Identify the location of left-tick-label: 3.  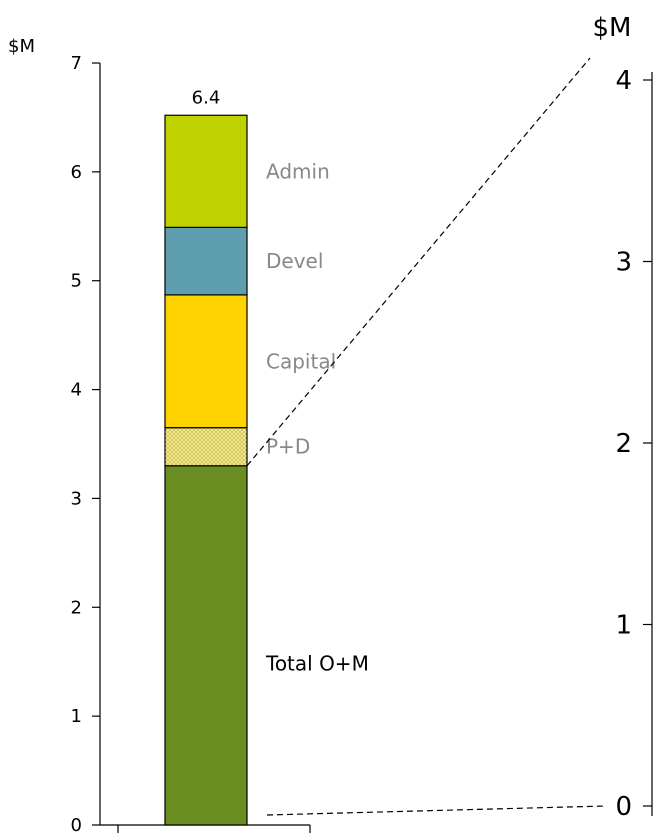
(76, 498).